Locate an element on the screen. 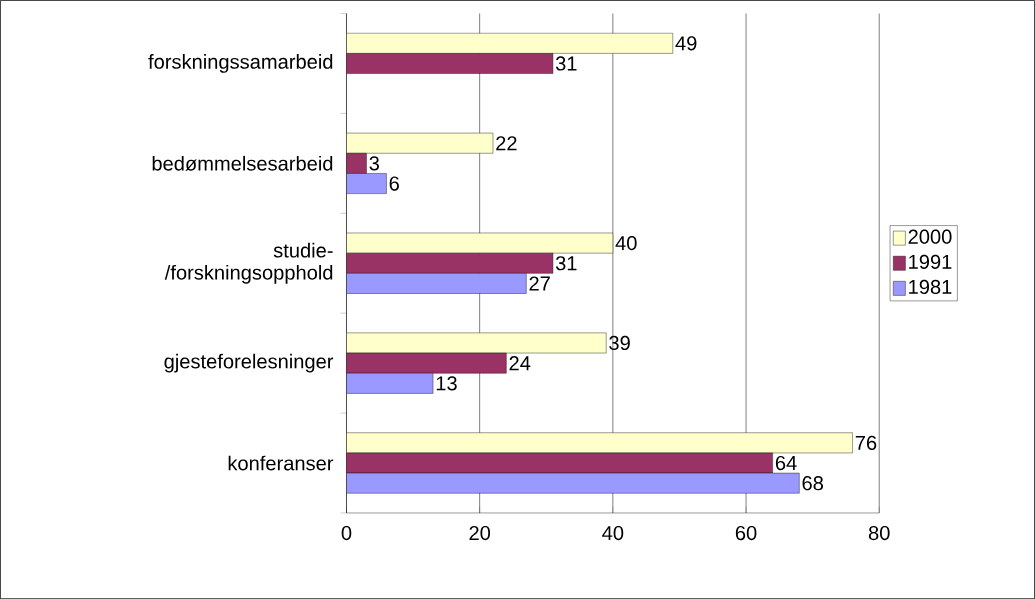 This screenshot has width=1035, height=599. data-label: 39 is located at coordinates (619, 342).